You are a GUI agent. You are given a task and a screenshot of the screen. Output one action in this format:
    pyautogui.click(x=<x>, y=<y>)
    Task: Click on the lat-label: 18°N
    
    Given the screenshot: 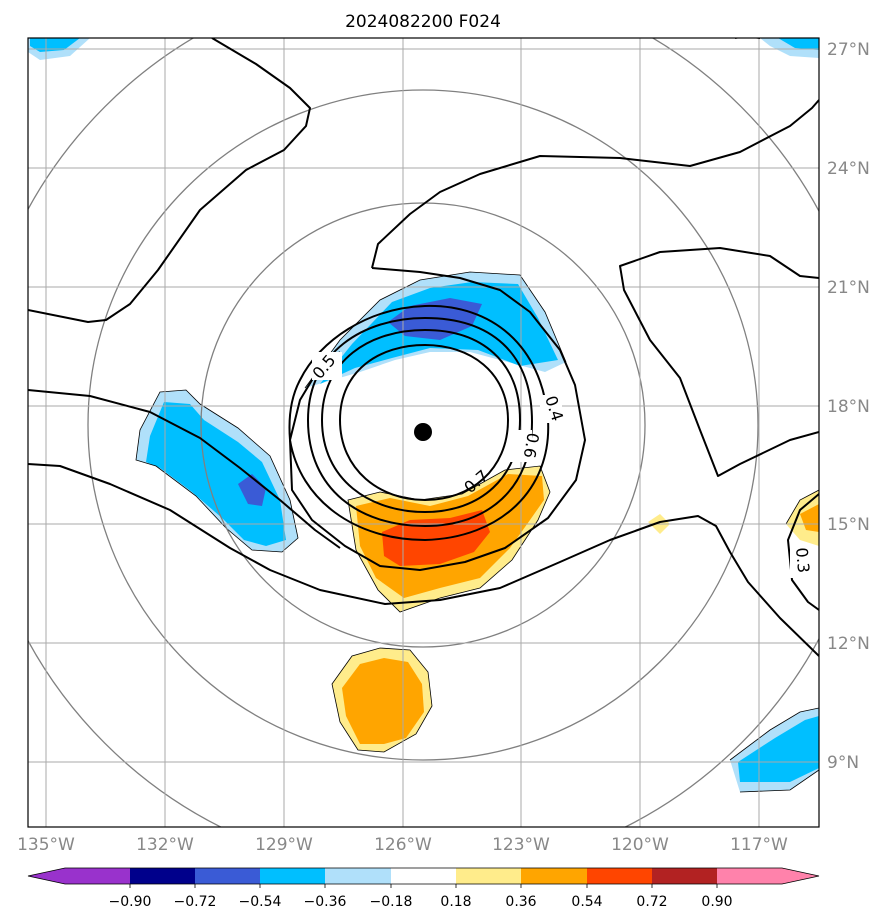 What is the action you would take?
    pyautogui.click(x=848, y=407)
    